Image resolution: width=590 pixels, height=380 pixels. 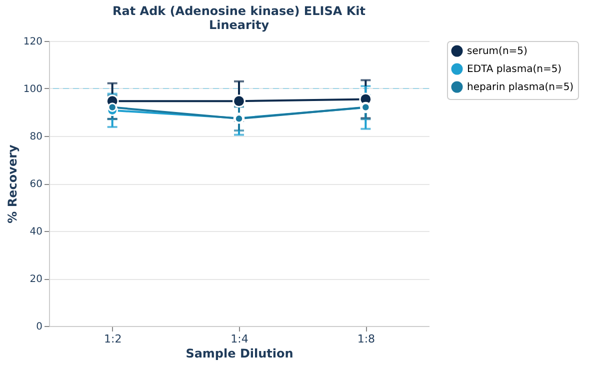 I want to click on legend-label: serum(n=5), so click(x=497, y=51).